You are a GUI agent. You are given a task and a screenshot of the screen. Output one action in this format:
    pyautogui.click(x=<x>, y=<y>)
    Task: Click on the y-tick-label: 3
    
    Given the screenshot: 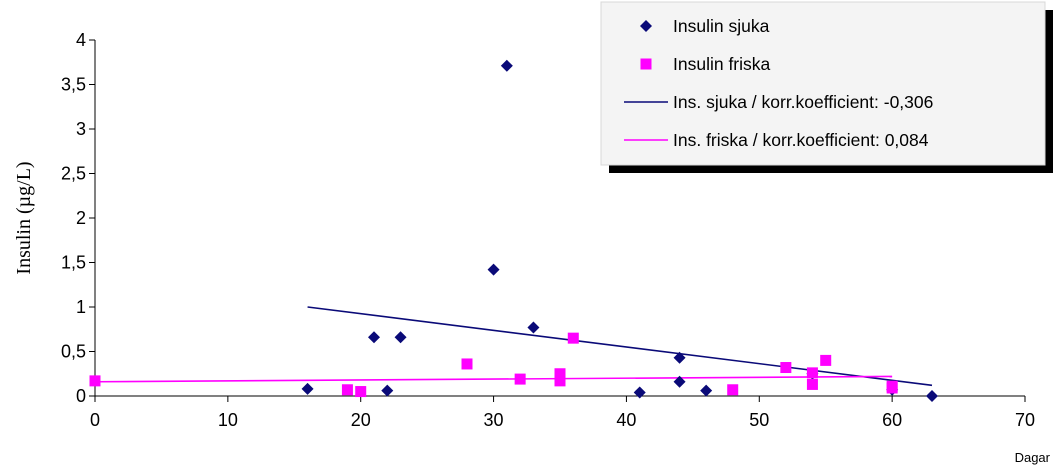 What is the action you would take?
    pyautogui.click(x=81, y=129)
    